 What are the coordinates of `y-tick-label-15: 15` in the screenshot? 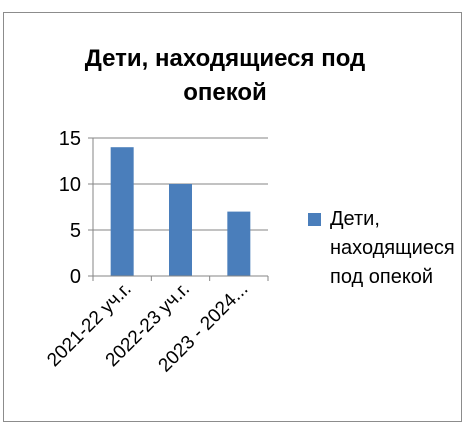 It's located at (70, 139).